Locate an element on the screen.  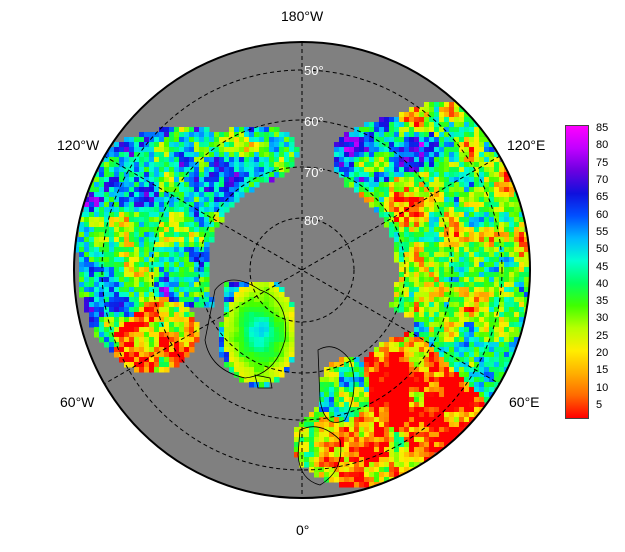
lon-label-lower-left: 60°W is located at coordinates (77, 402).